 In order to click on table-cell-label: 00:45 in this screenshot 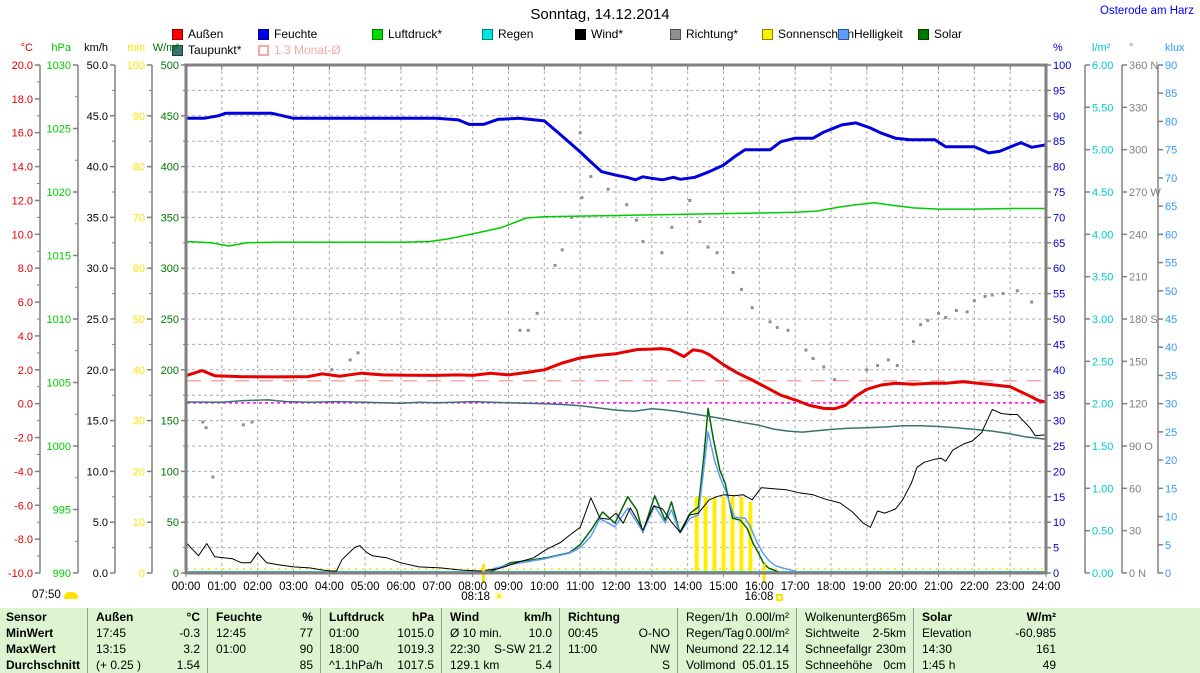, I will do `click(583, 633)`.